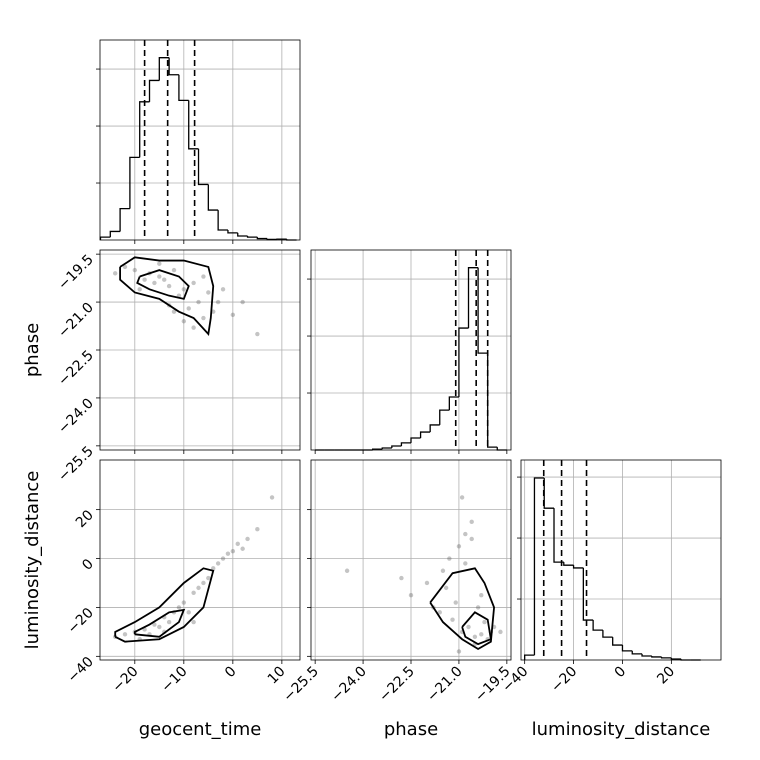  What do you see at coordinates (76, 464) in the screenshot?
I see `y-tick-label: −25.5` at bounding box center [76, 464].